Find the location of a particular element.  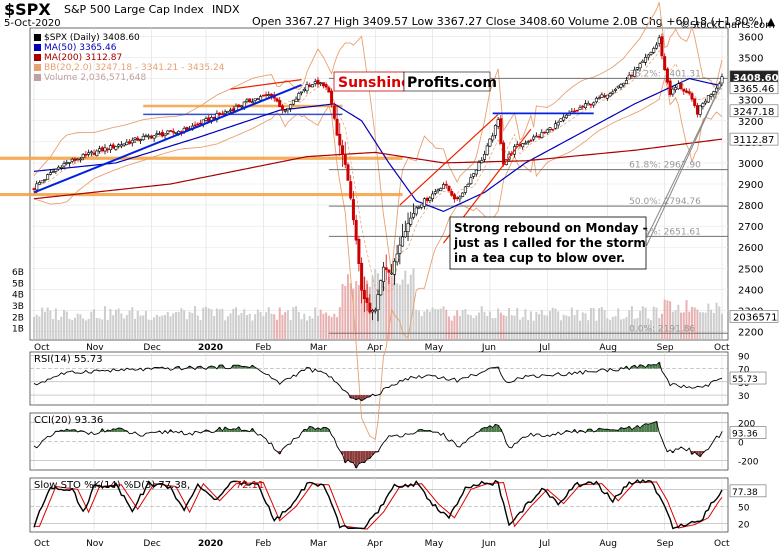

sto-d-line is located at coordinates (378, 505).